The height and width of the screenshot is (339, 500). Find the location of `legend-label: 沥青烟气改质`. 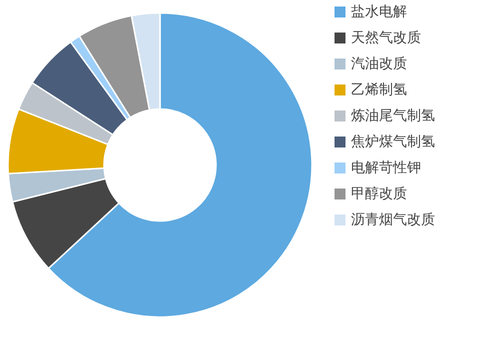

legend-label: 沥青烟气改质 is located at coordinates (393, 220).